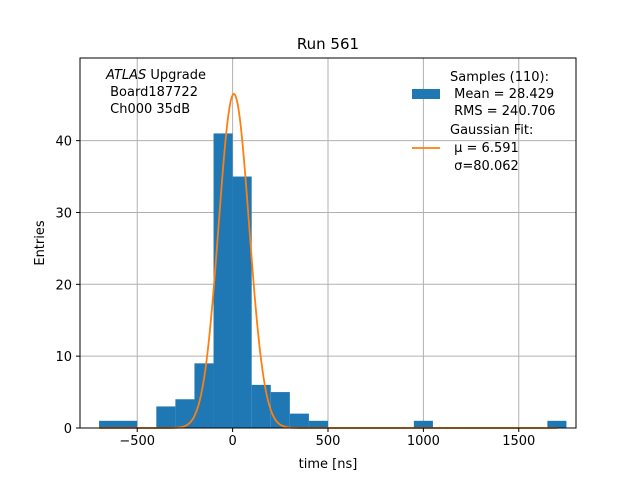 This screenshot has width=640, height=480. I want to click on x-axis-label: time [ns], so click(328, 464).